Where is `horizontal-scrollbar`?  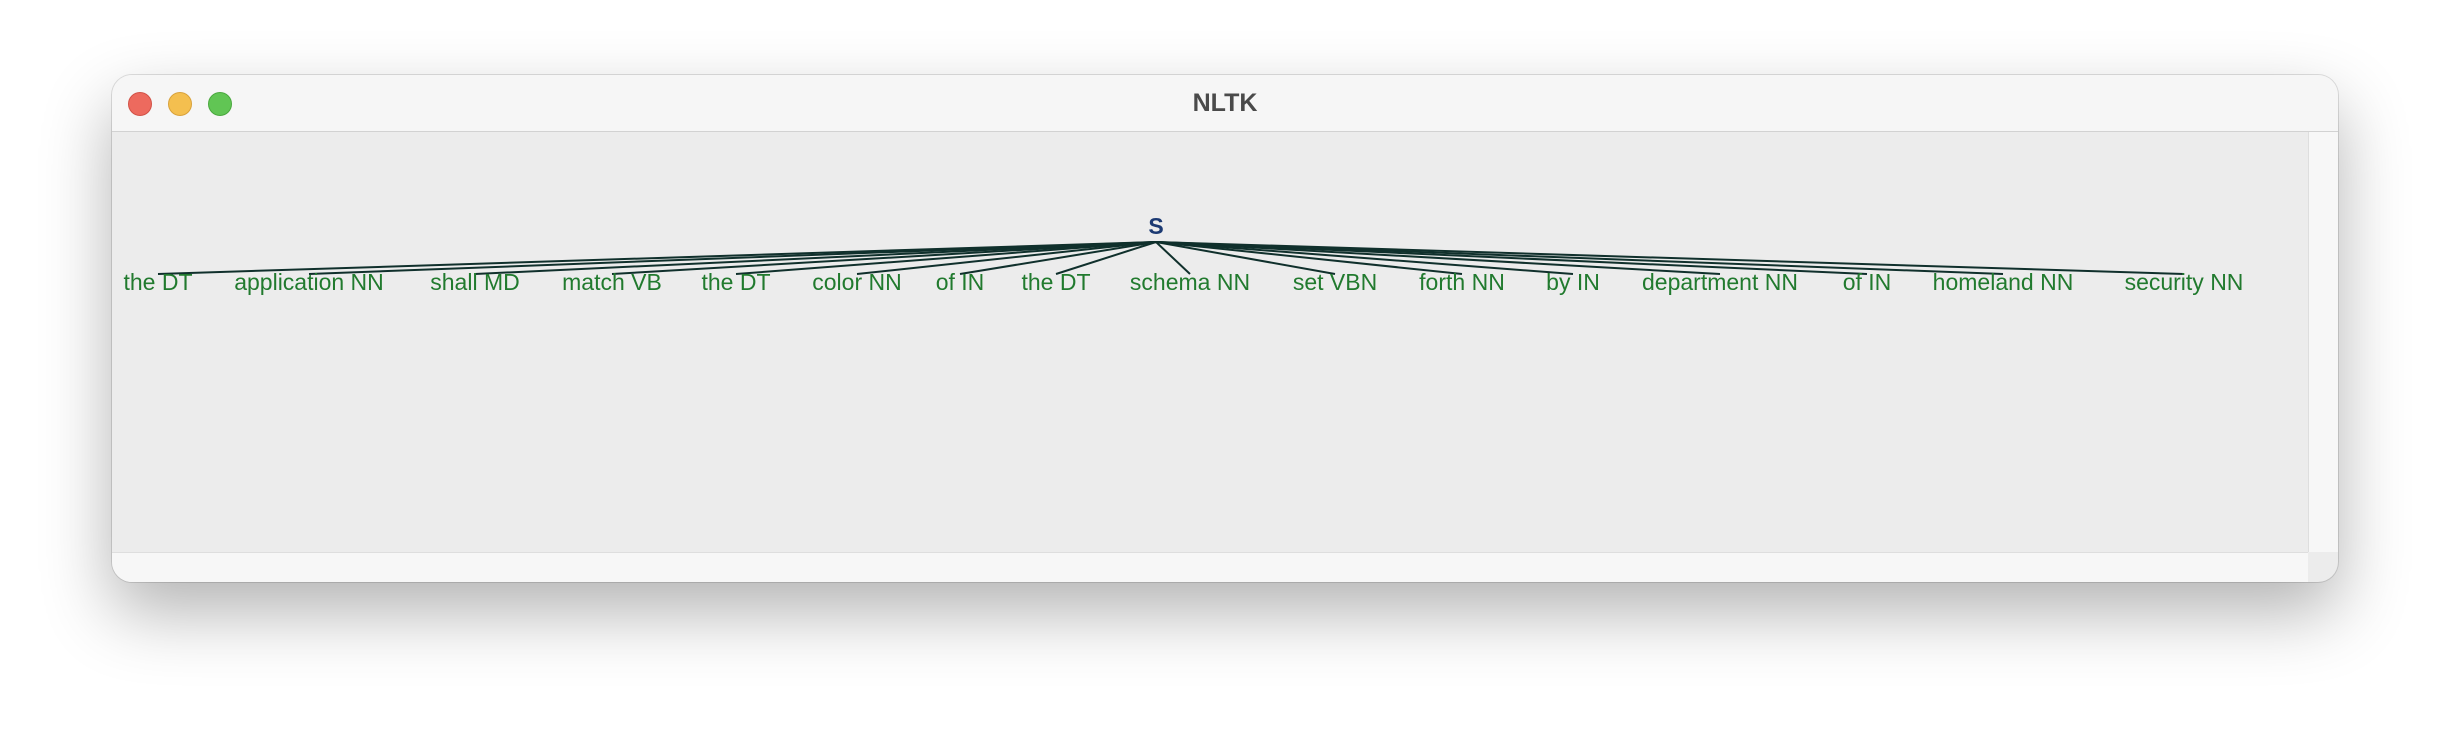
horizontal-scrollbar is located at coordinates (1210, 567).